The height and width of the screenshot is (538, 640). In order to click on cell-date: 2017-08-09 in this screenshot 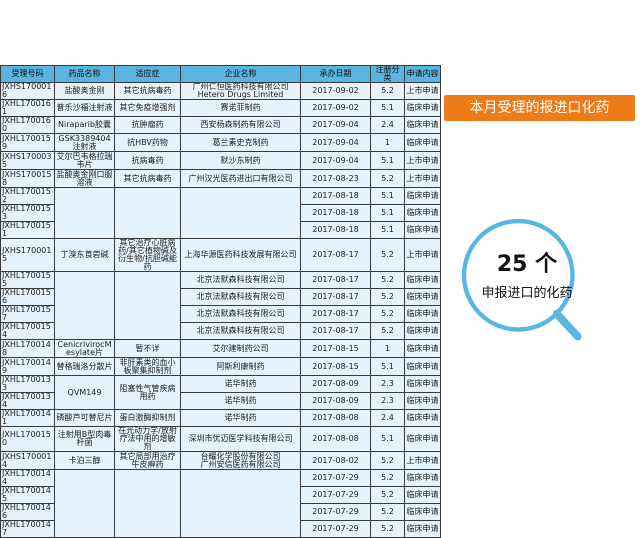, I will do `click(335, 384)`.